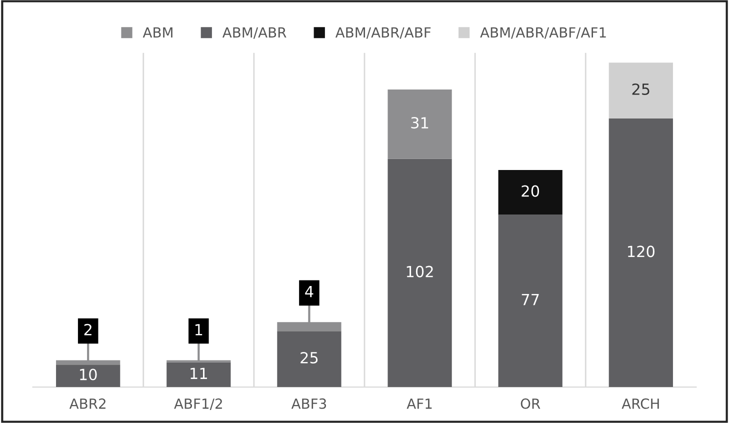 This screenshot has width=729, height=423. I want to click on legend-label: ABM/ABR/ABF/AF1, so click(543, 33).